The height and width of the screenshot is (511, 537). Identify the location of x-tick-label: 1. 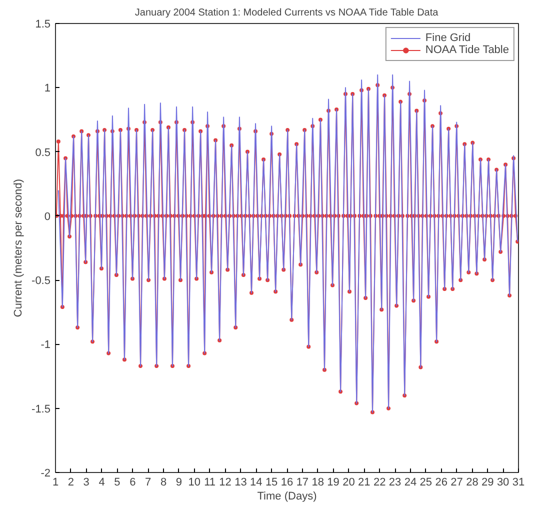
(55, 482).